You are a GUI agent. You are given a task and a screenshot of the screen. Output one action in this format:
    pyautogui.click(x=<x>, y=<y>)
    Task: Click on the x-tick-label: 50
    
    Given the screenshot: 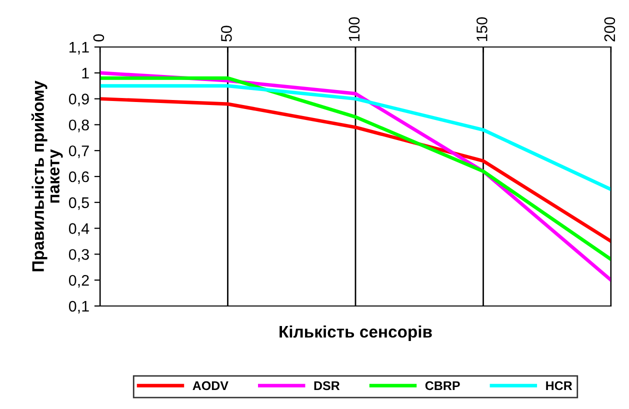 What is the action you would take?
    pyautogui.click(x=226, y=34)
    